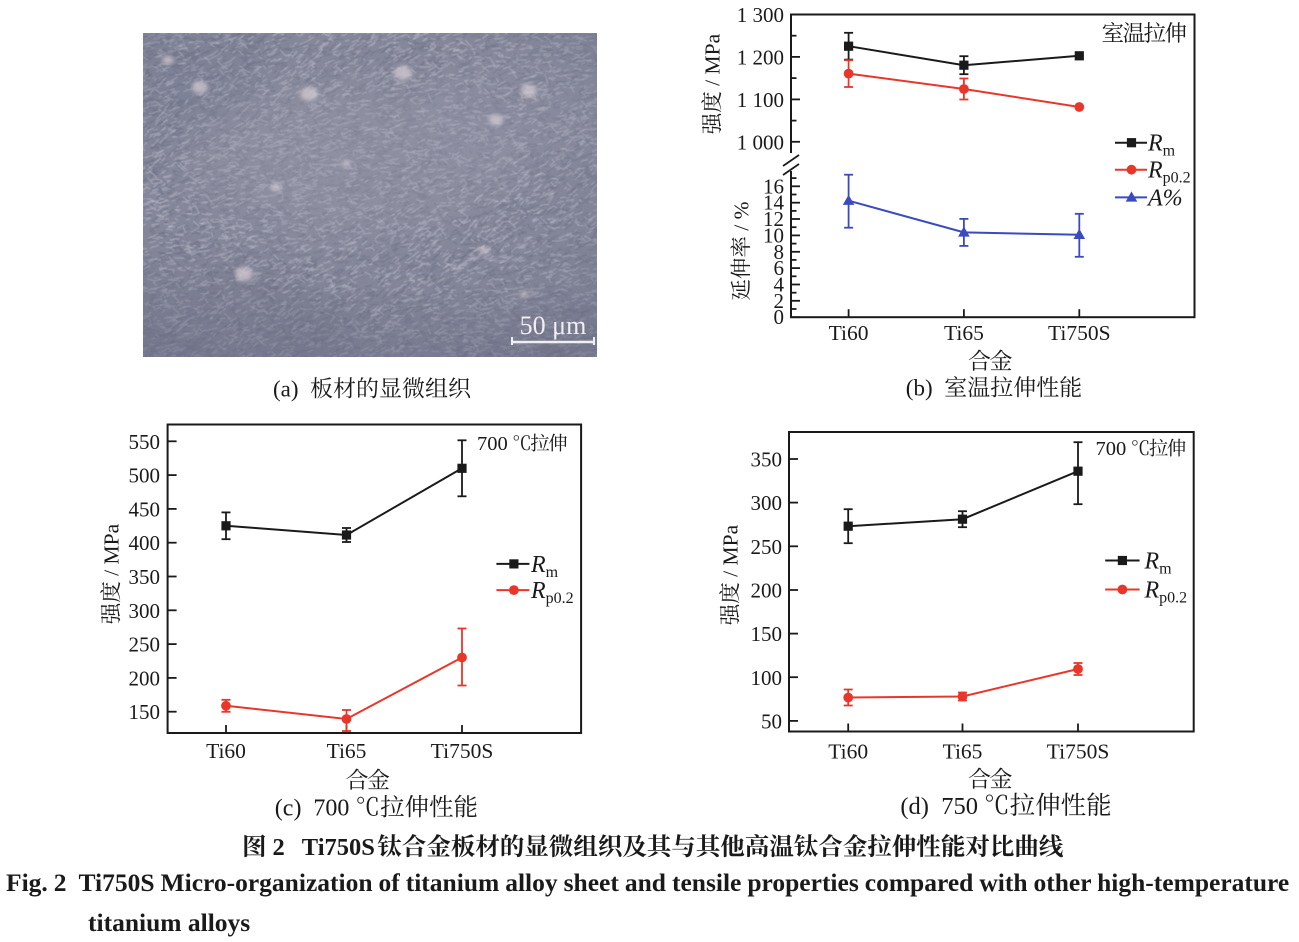 The width and height of the screenshot is (1299, 942). What do you see at coordinates (760, 100) in the screenshot?
I see `svg-text: 1 100` at bounding box center [760, 100].